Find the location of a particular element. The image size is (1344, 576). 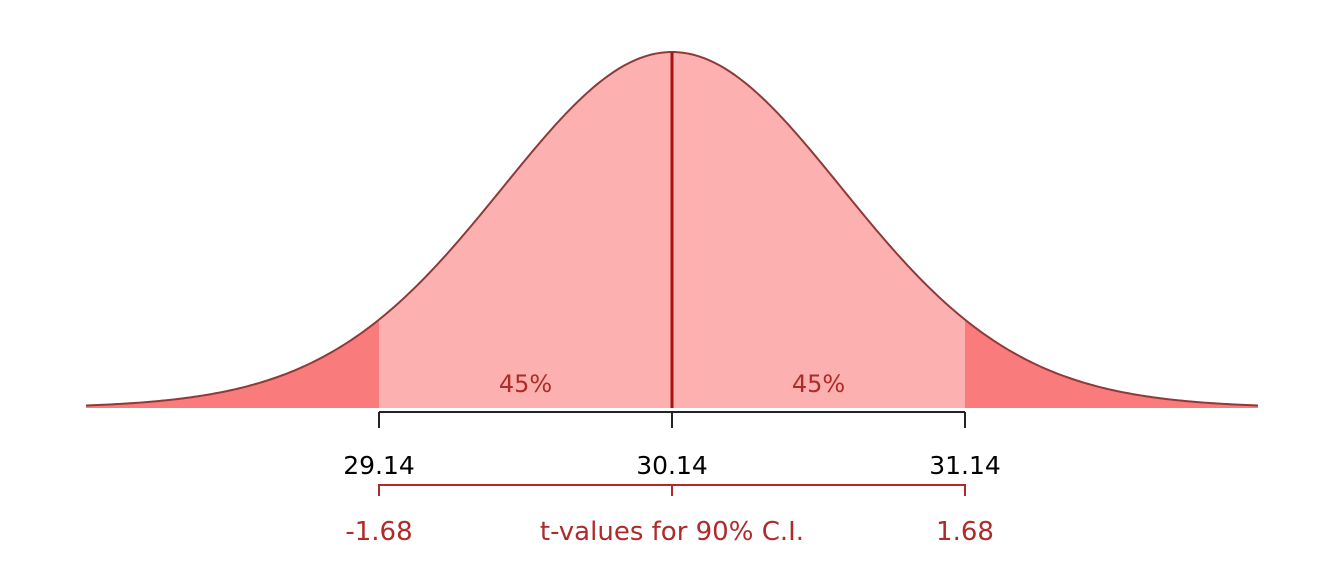

right-center-region is located at coordinates (818, 230).